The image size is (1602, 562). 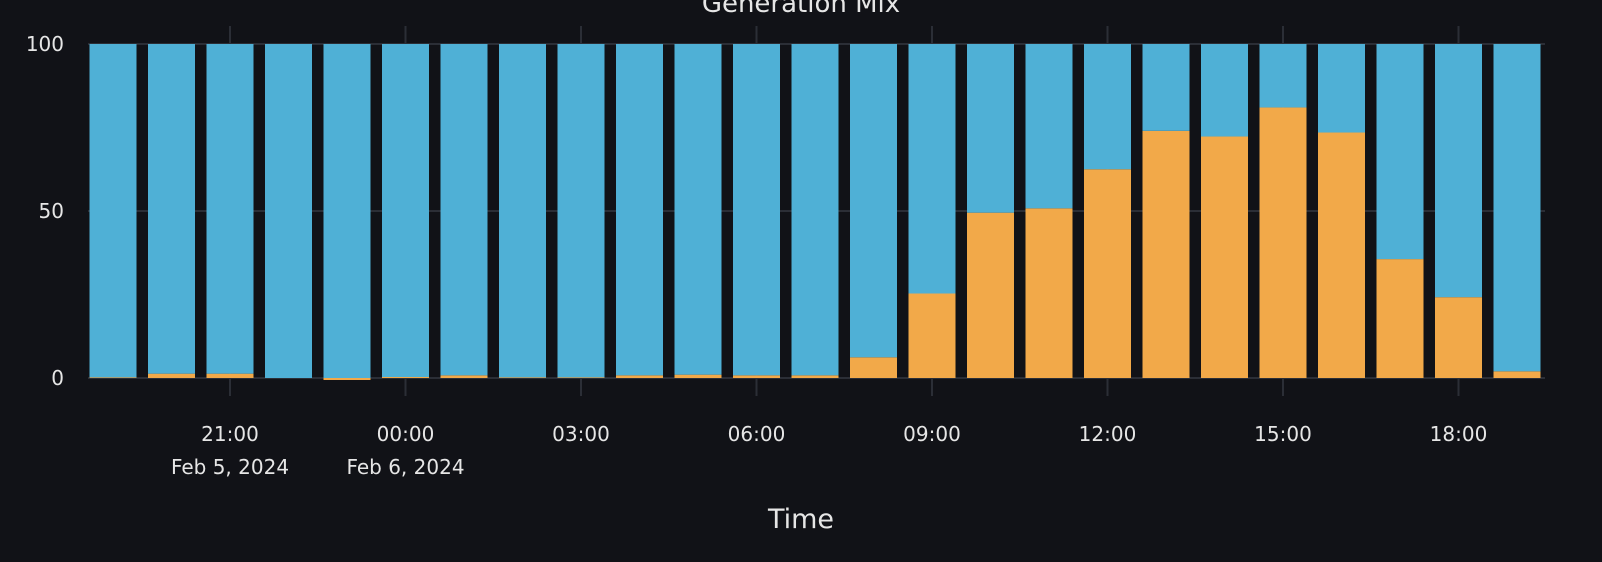 What do you see at coordinates (57, 378) in the screenshot?
I see `y-tick-label: 0` at bounding box center [57, 378].